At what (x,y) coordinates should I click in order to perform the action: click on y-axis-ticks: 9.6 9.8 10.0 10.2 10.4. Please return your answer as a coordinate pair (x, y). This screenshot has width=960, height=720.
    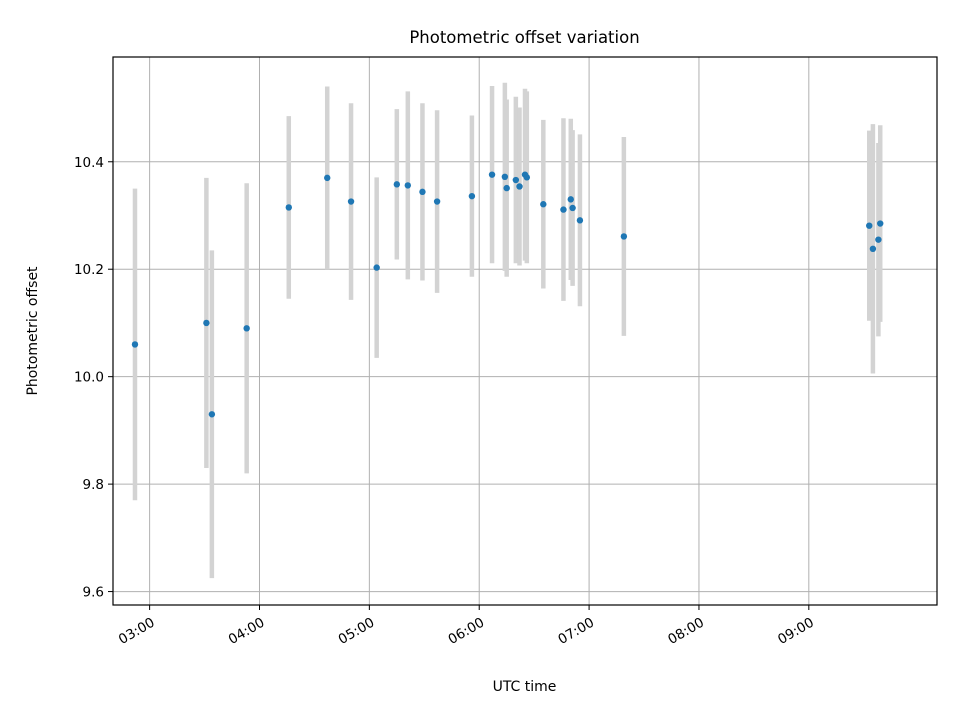
    Looking at the image, I should click on (93, 378).